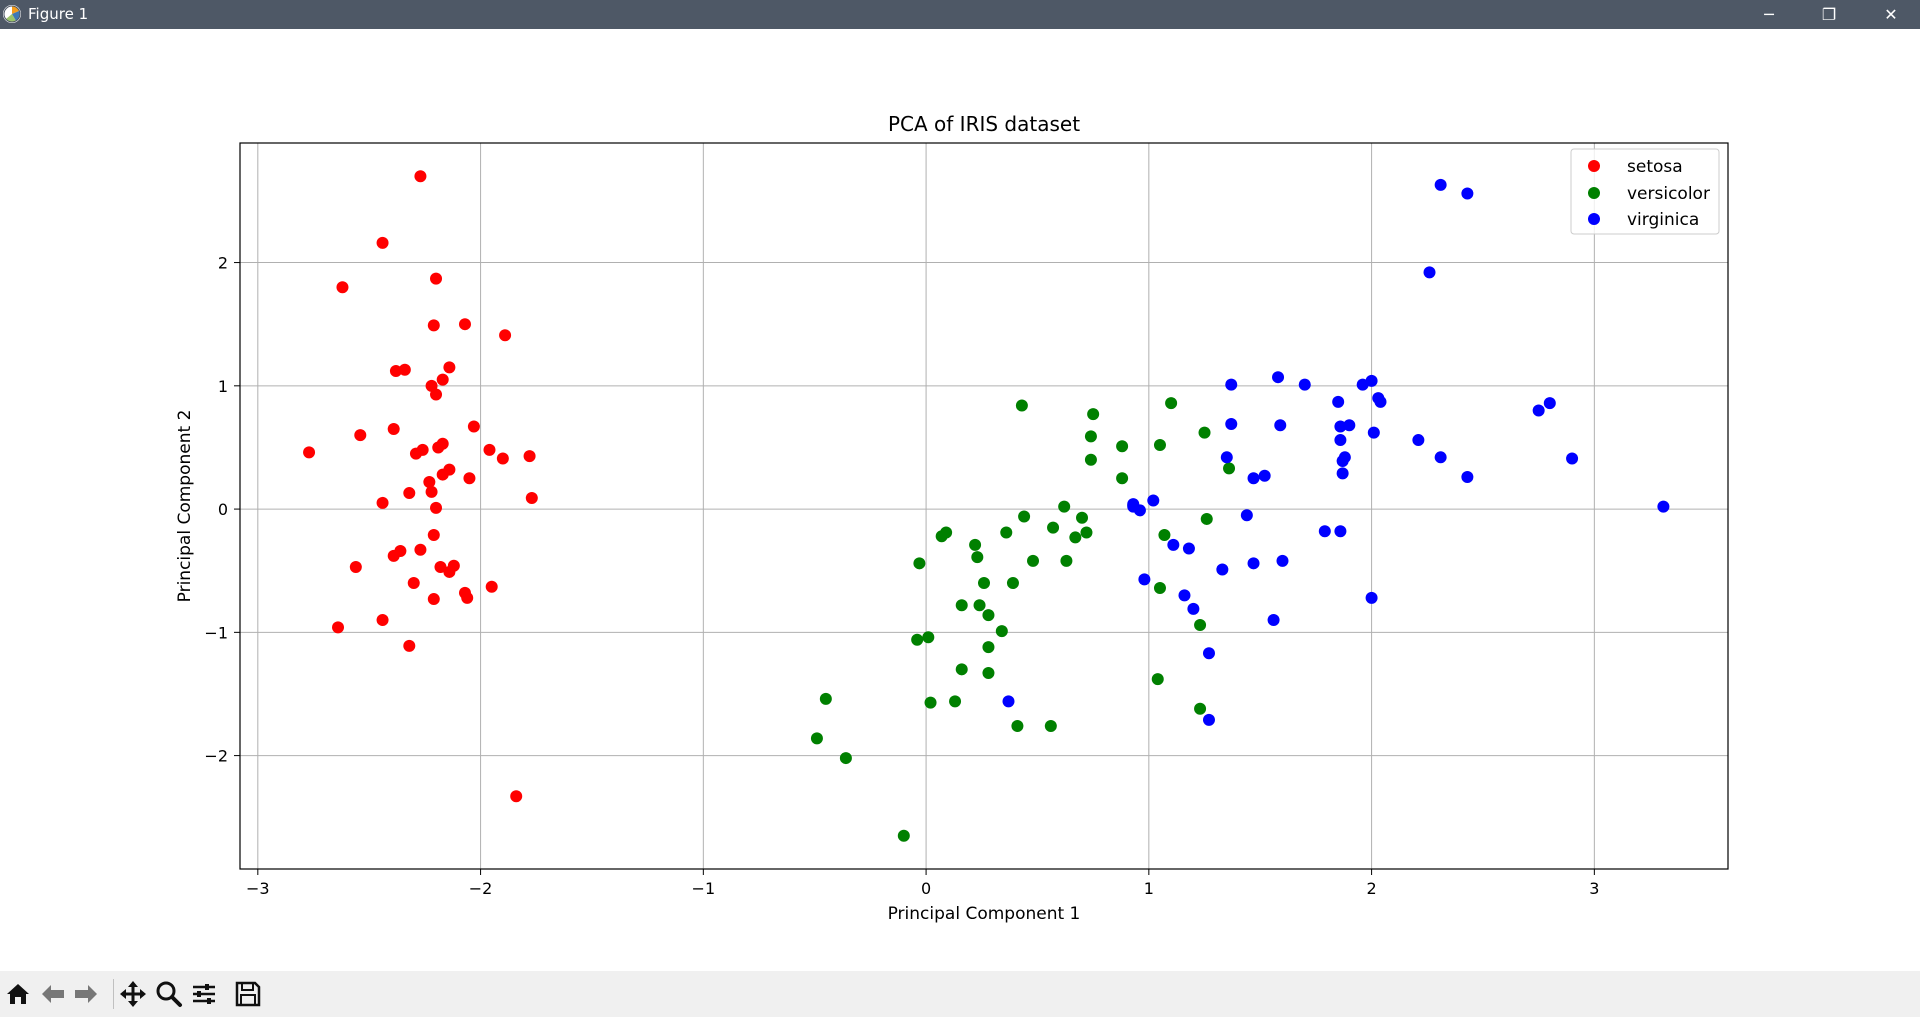 This screenshot has height=1017, width=1920. Describe the element at coordinates (1891, 14) in the screenshot. I see `close-button: ✕` at that location.